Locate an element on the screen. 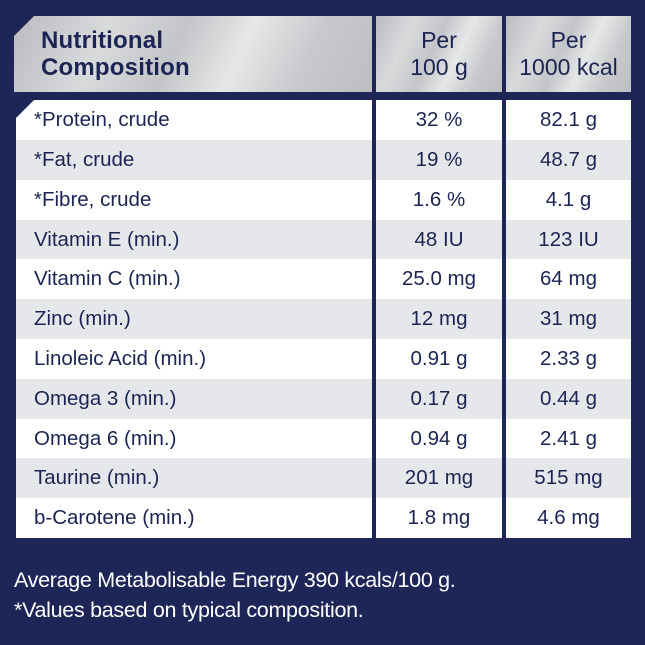 This screenshot has width=645, height=645. value-per-1000kcal: 64 mg is located at coordinates (568, 278).